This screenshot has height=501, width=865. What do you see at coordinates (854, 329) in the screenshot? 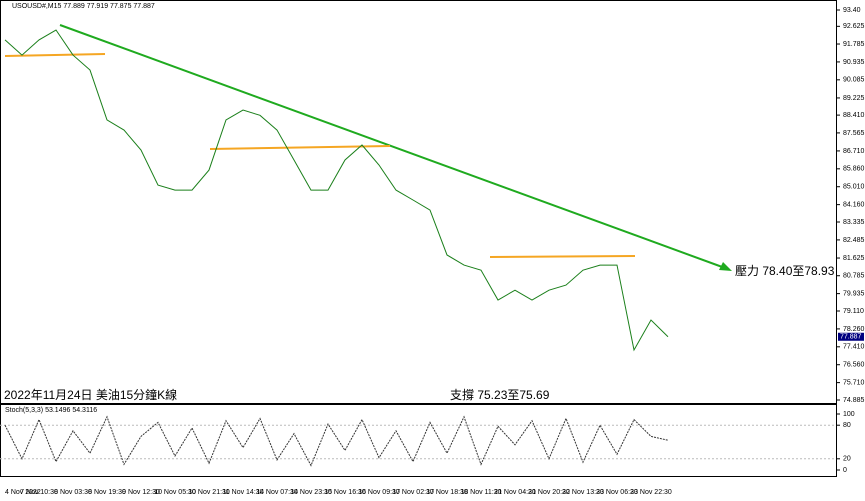
I see `y-tick-label: 78.260` at bounding box center [854, 329].